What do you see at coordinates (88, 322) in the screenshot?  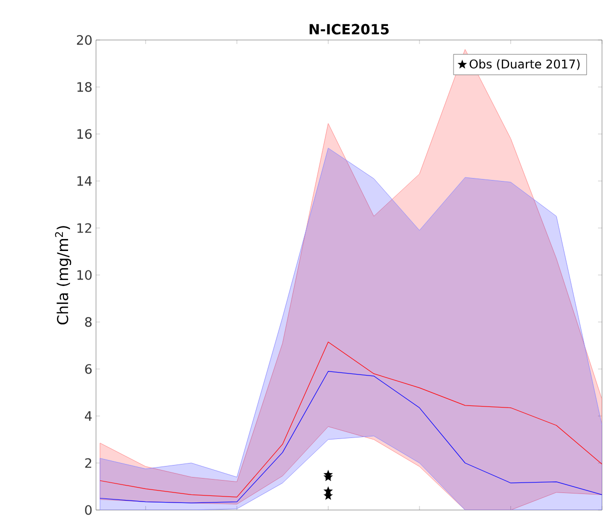 I see `y-tick-label: 8` at bounding box center [88, 322].